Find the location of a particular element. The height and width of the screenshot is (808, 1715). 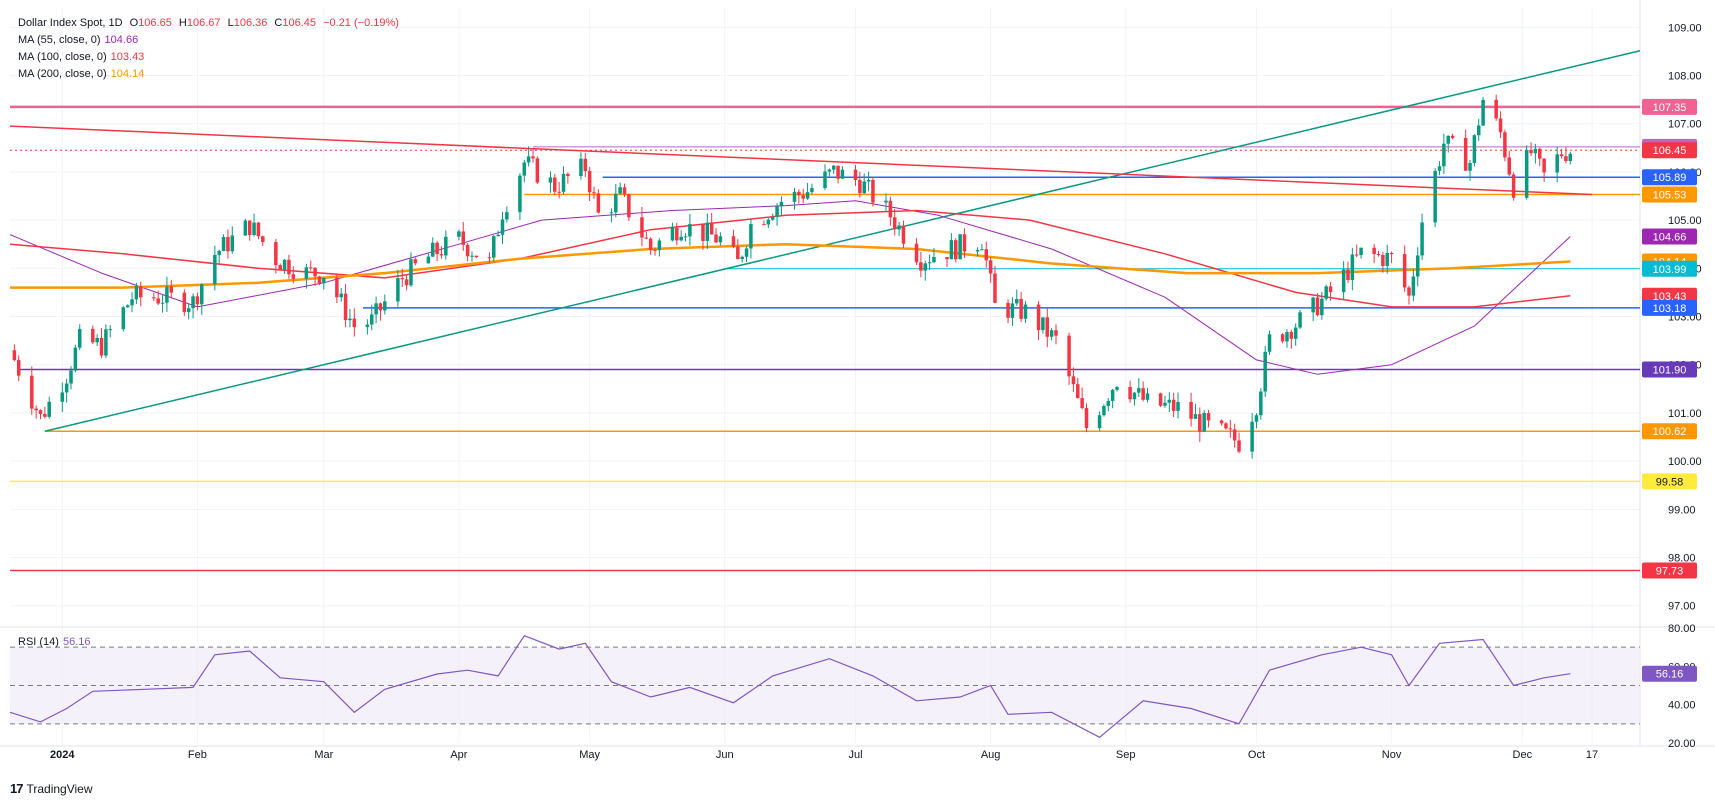

price-badge: 100.62 is located at coordinates (1669, 431).